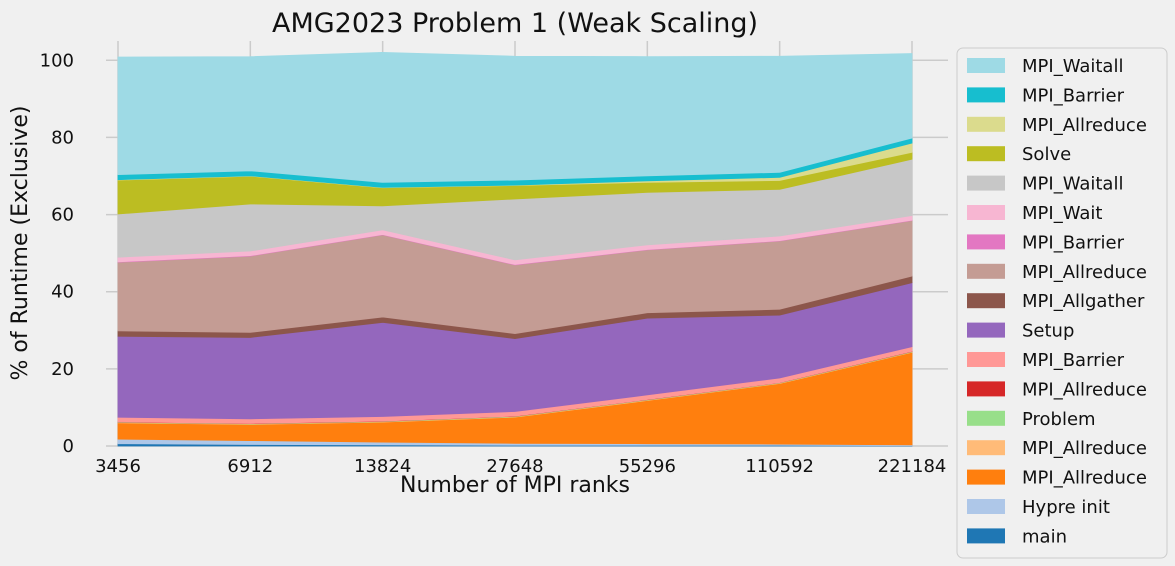 This screenshot has width=1175, height=566. I want to click on x-axis-label: Number of MPI ranks, so click(515, 485).